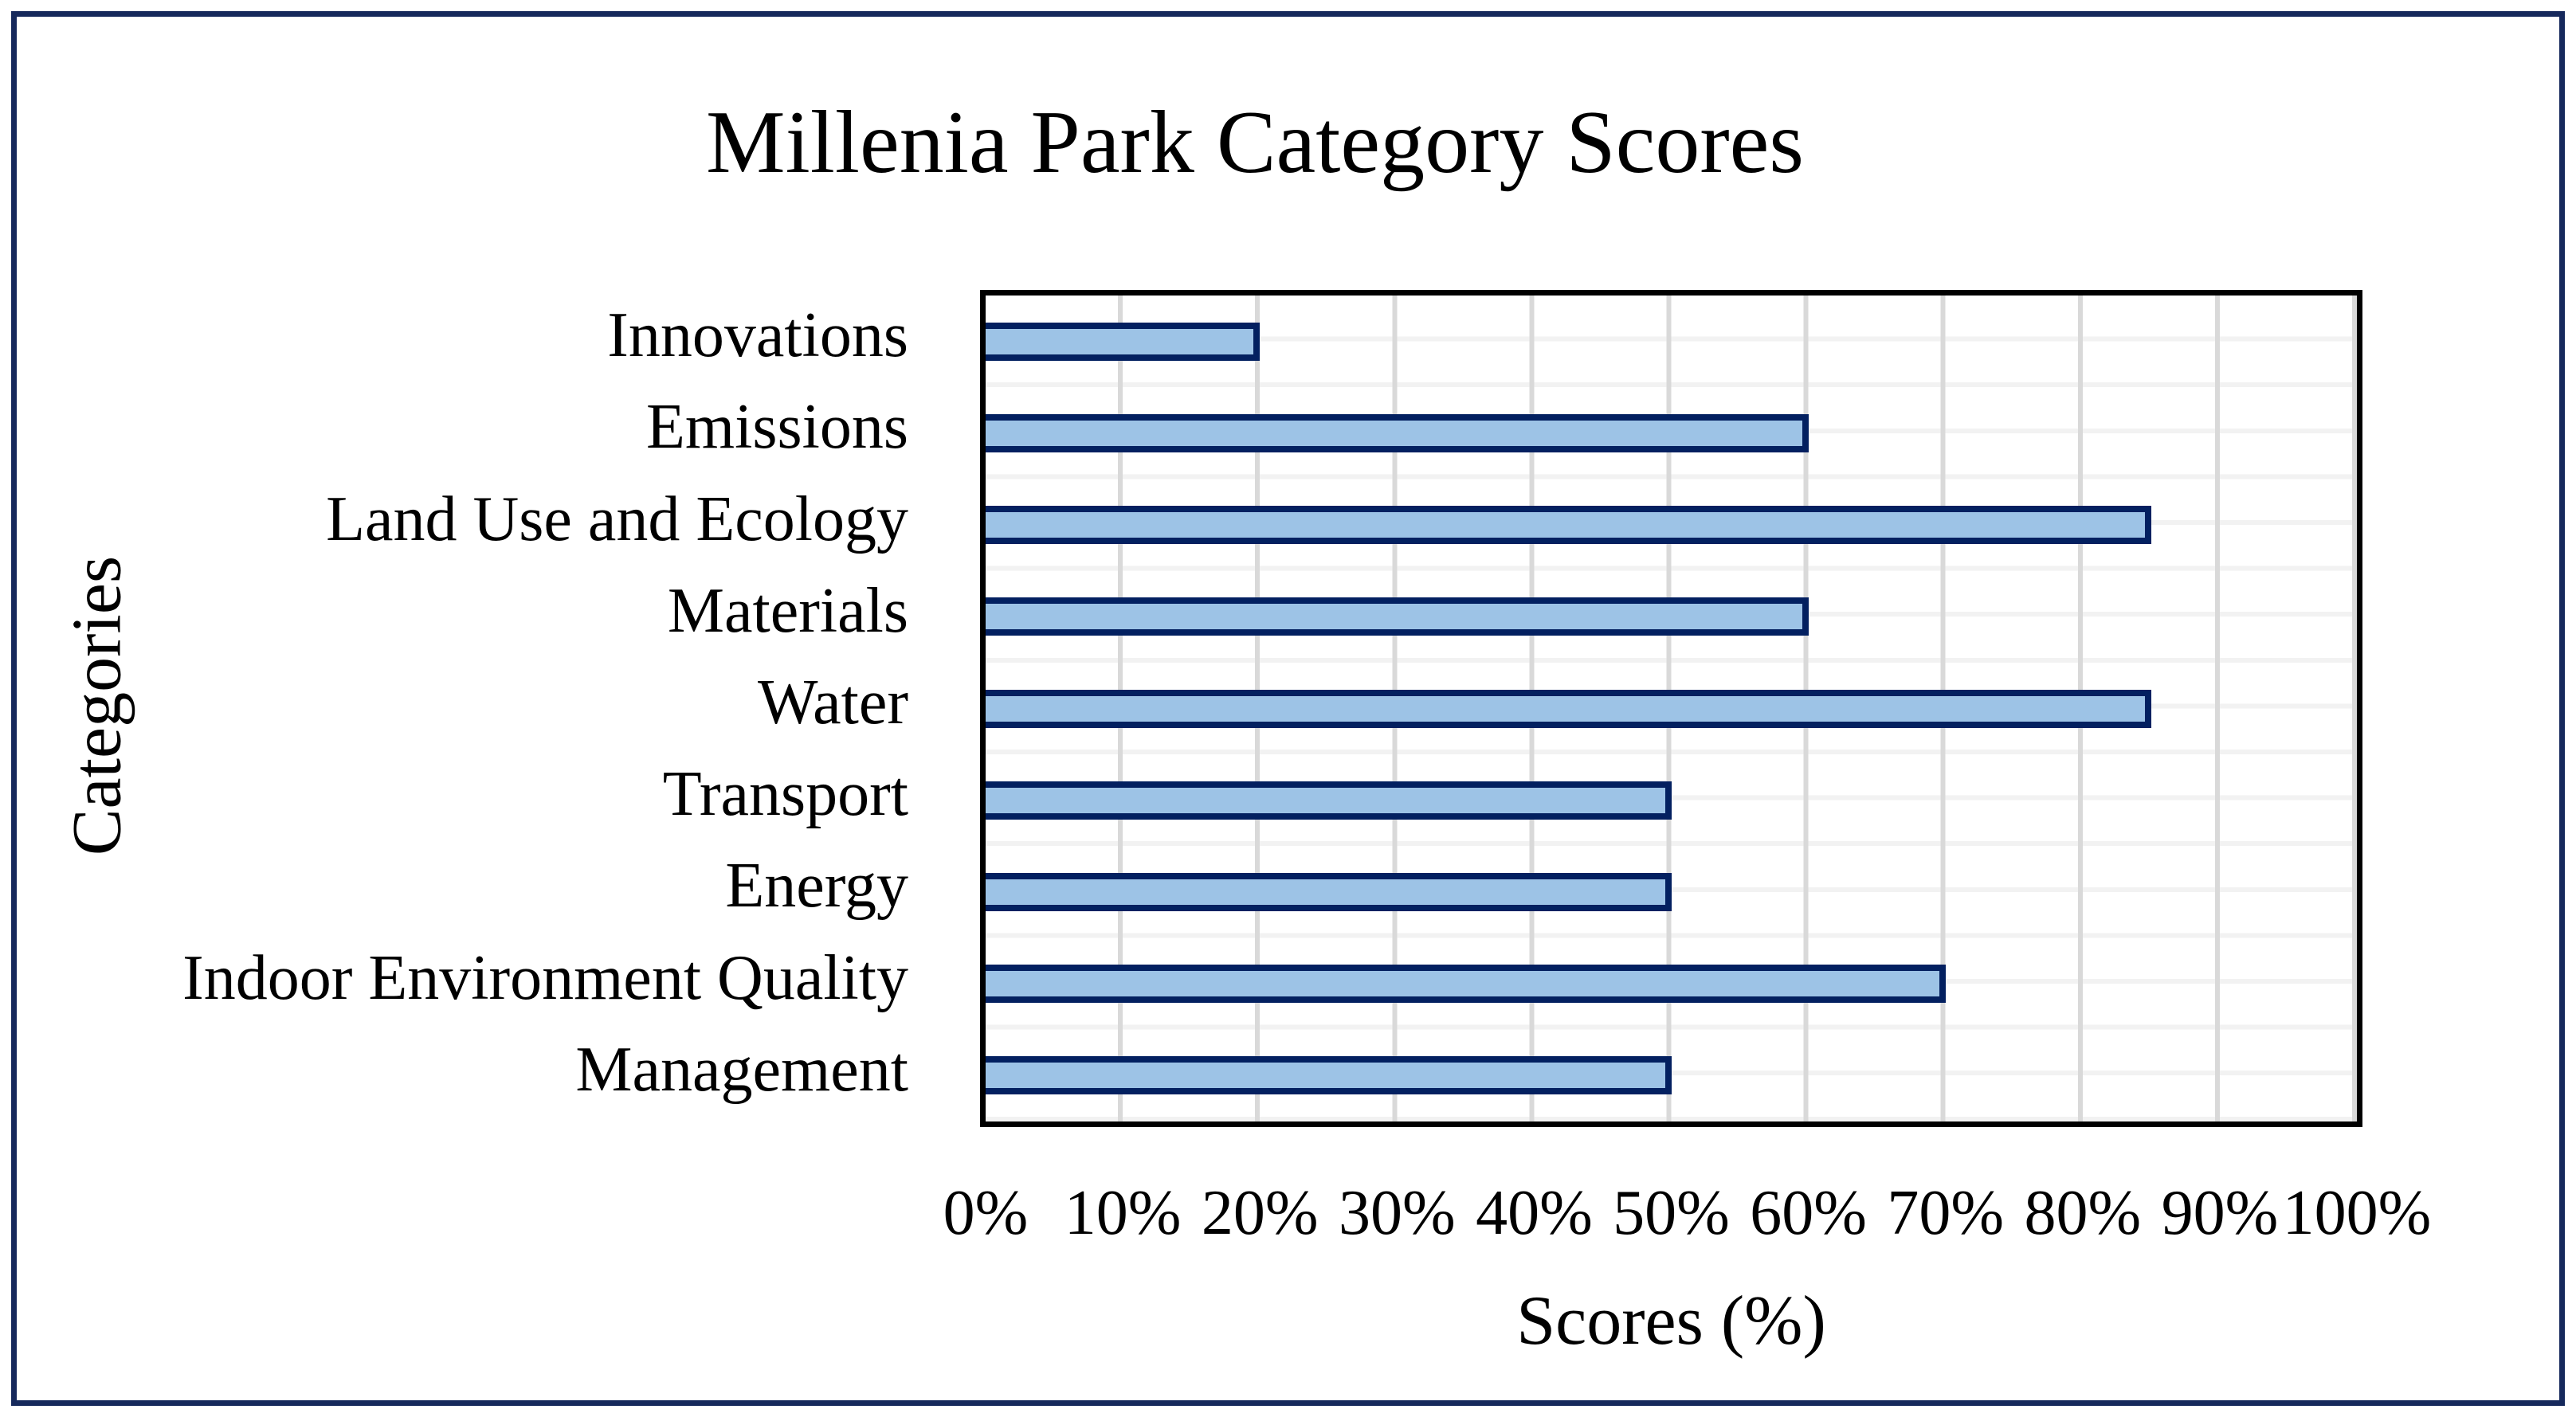 This screenshot has width=2576, height=1417. I want to click on bar-innovations, so click(1123, 341).